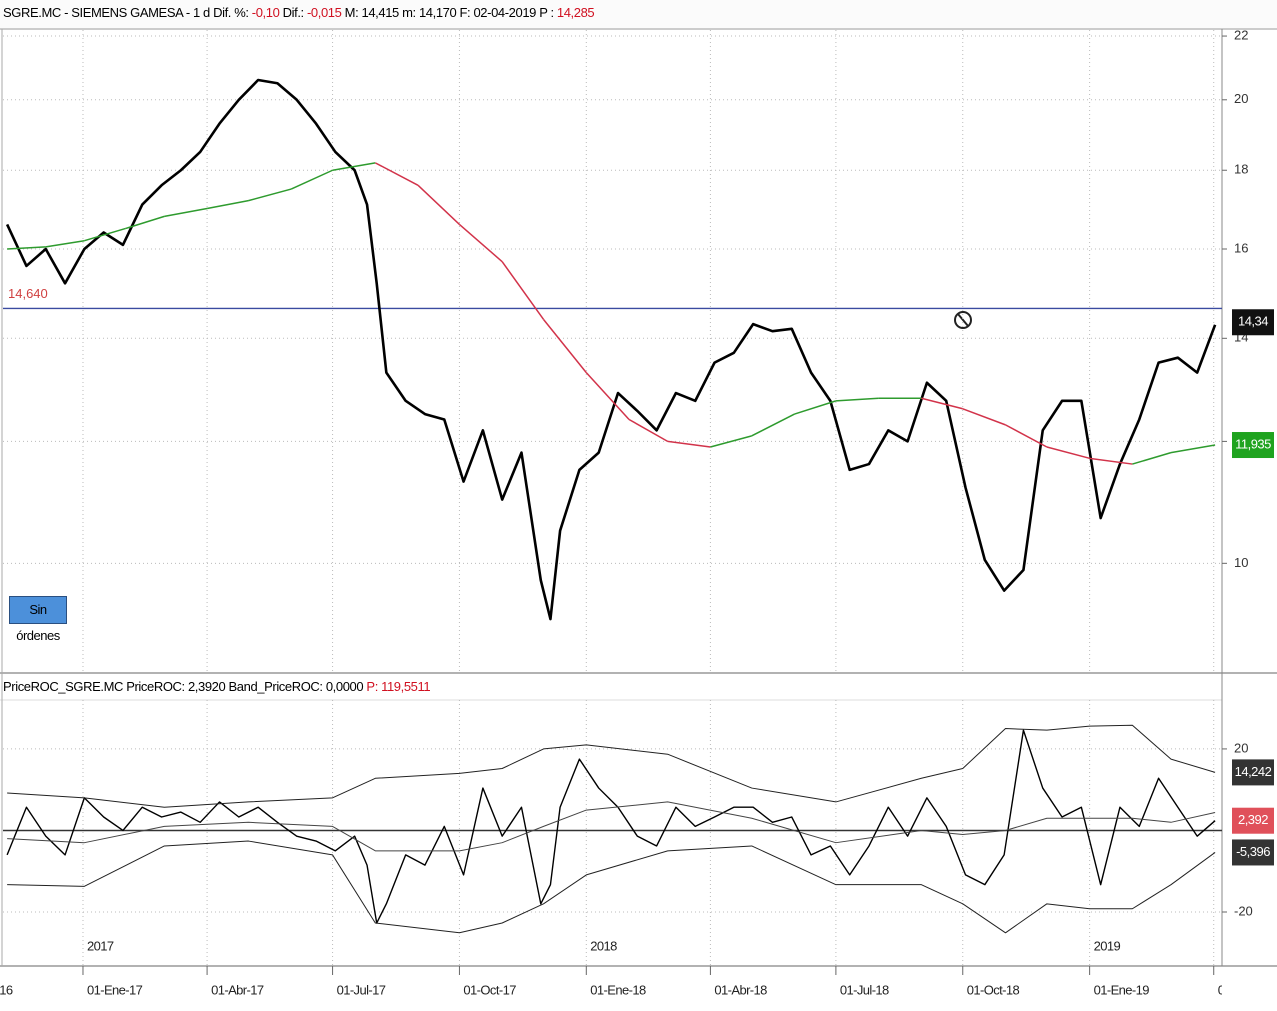  What do you see at coordinates (618, 989) in the screenshot?
I see `x-tick-label: 01-Ene-18` at bounding box center [618, 989].